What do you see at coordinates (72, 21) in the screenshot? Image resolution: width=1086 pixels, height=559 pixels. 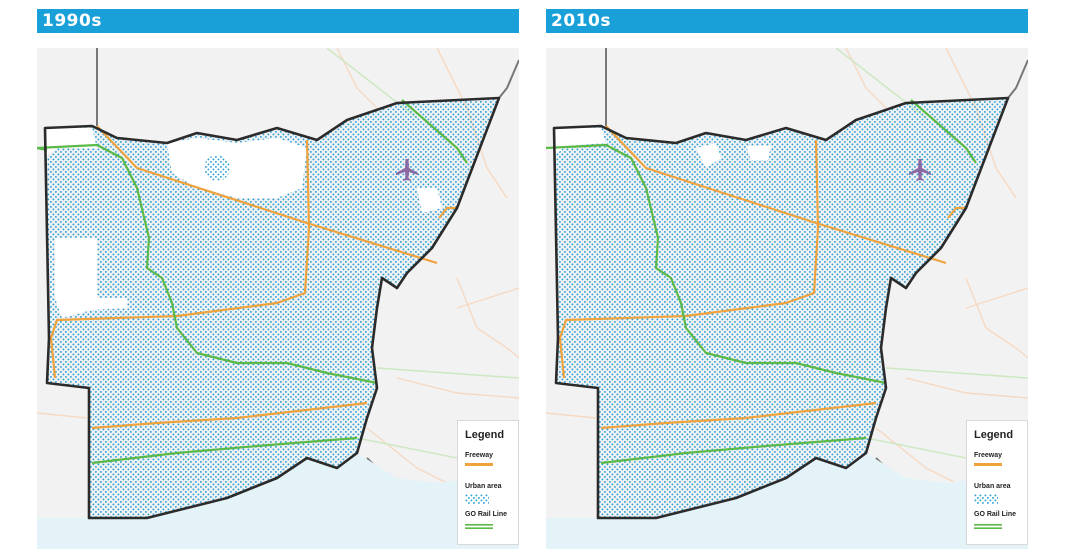 I see `panel-title: 1990s` at bounding box center [72, 21].